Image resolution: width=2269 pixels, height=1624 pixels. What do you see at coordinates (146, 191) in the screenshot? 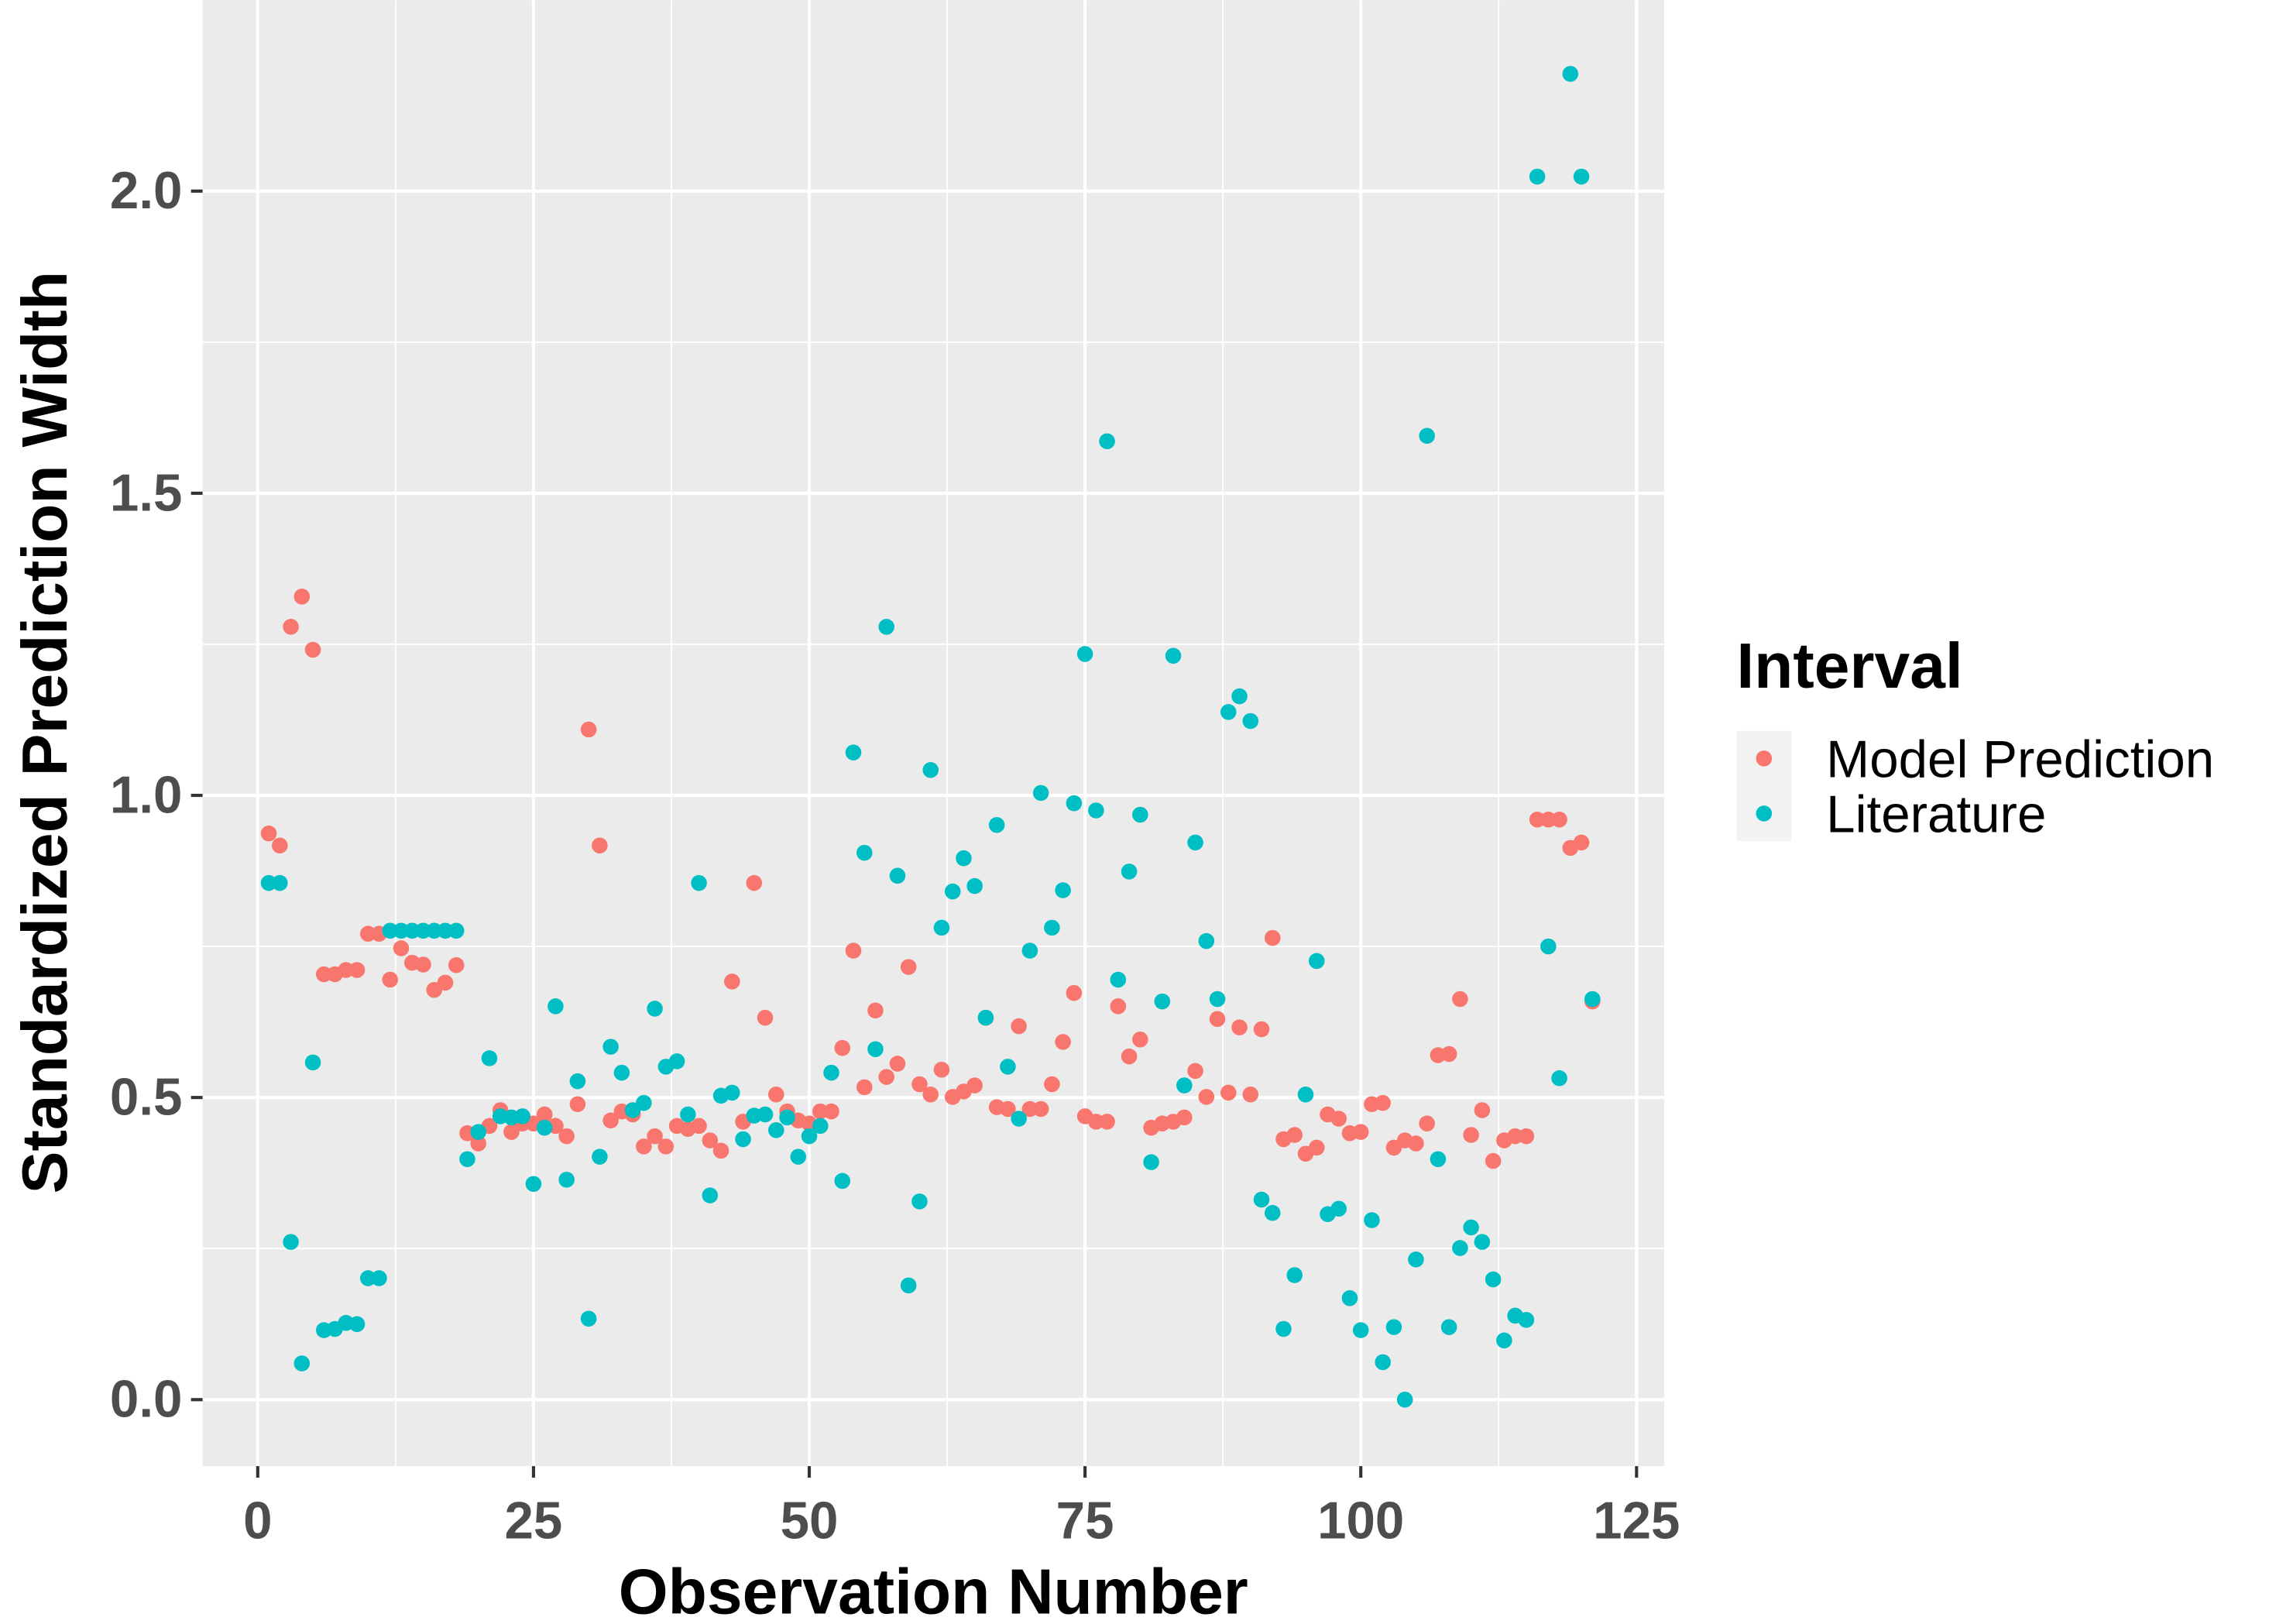
I see `y-tick-label: 2.0` at bounding box center [146, 191].